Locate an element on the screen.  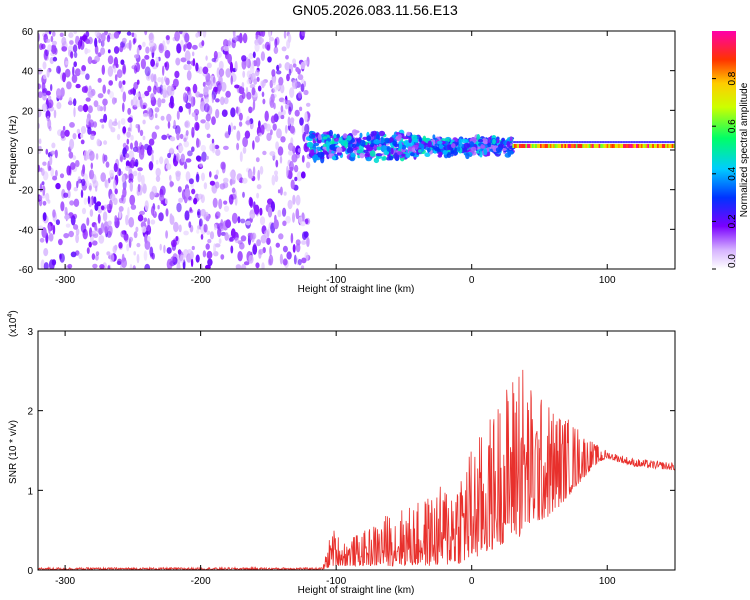
spectrogram-y-tick-label: 20 is located at coordinates (28, 111).